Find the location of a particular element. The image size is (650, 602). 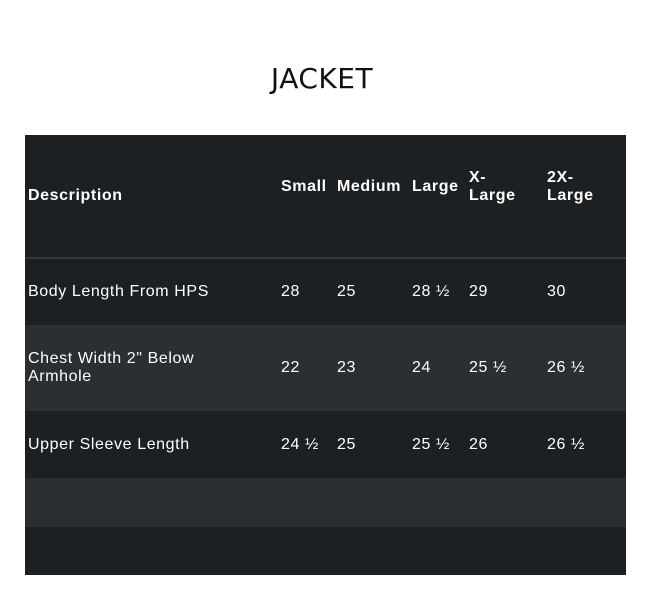

cell-x-large: 29 is located at coordinates (478, 291).